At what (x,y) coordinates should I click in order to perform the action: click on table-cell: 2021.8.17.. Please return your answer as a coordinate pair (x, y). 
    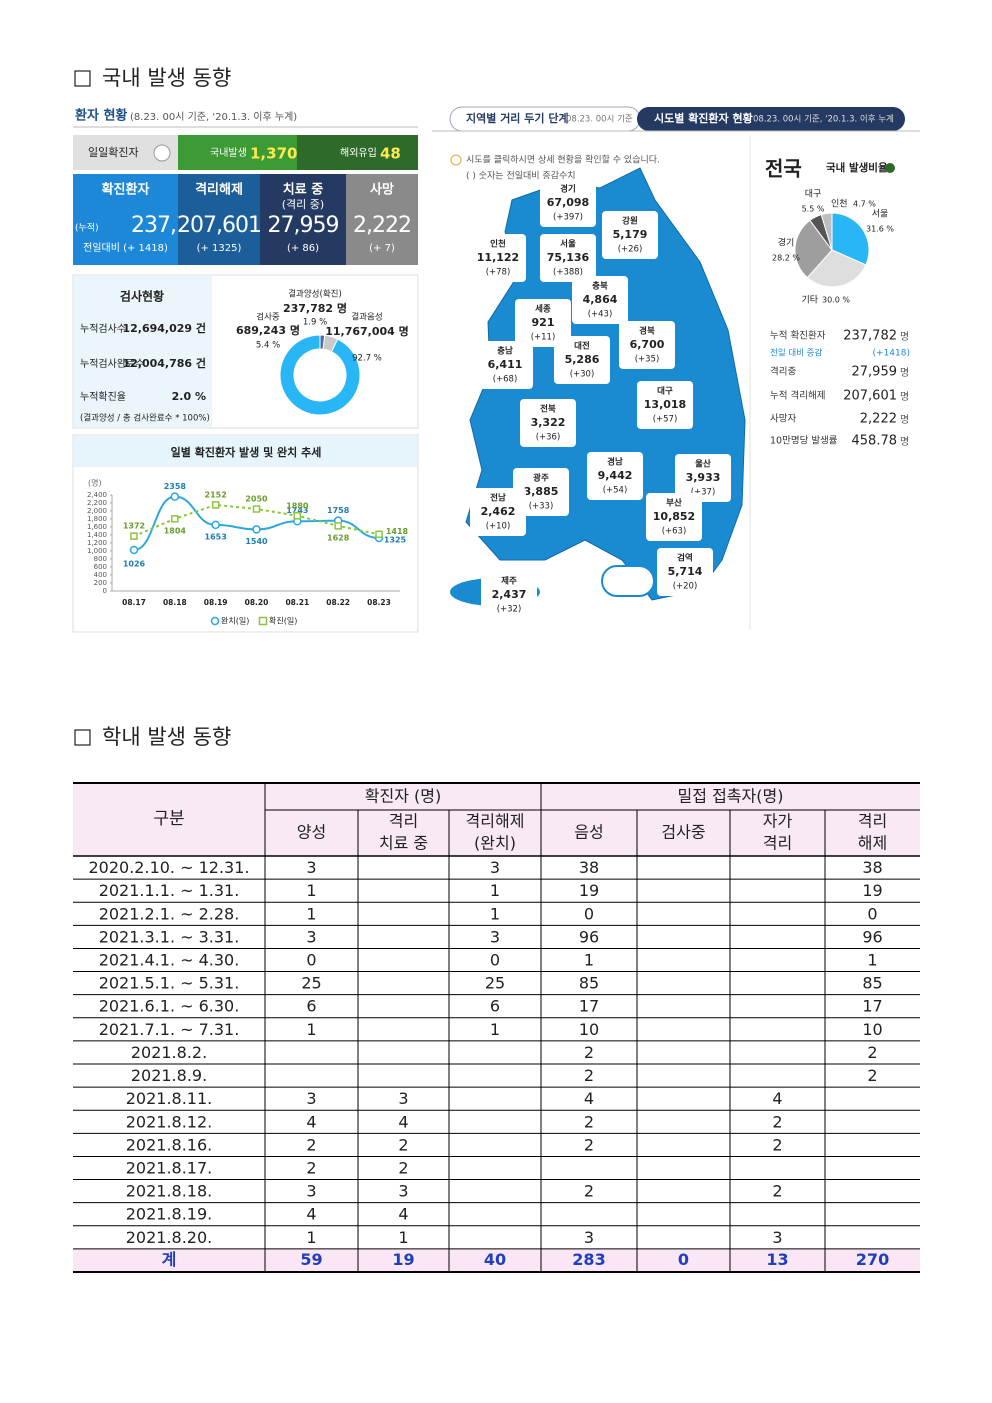
    Looking at the image, I should click on (169, 1168).